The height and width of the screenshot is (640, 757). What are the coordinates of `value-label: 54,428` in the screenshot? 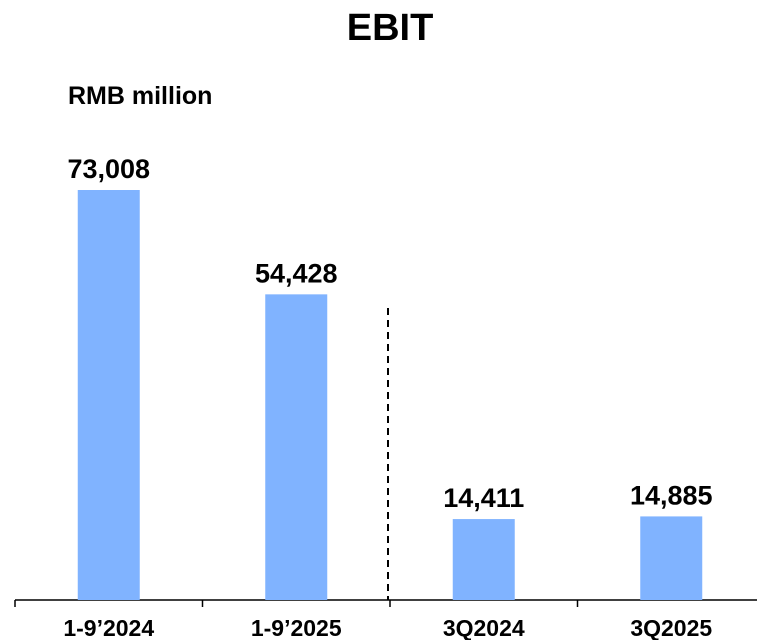 It's located at (296, 273).